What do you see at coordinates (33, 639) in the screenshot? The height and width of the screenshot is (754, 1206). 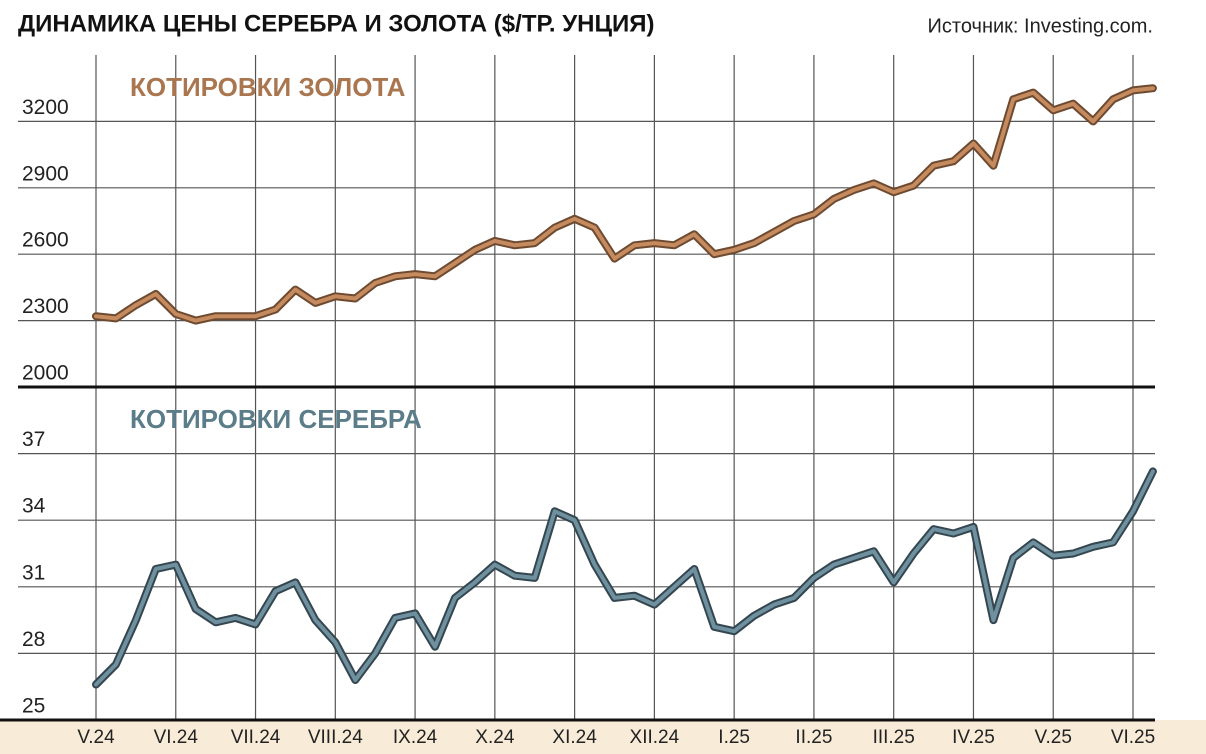 I see `y-tick-label: 28` at bounding box center [33, 639].